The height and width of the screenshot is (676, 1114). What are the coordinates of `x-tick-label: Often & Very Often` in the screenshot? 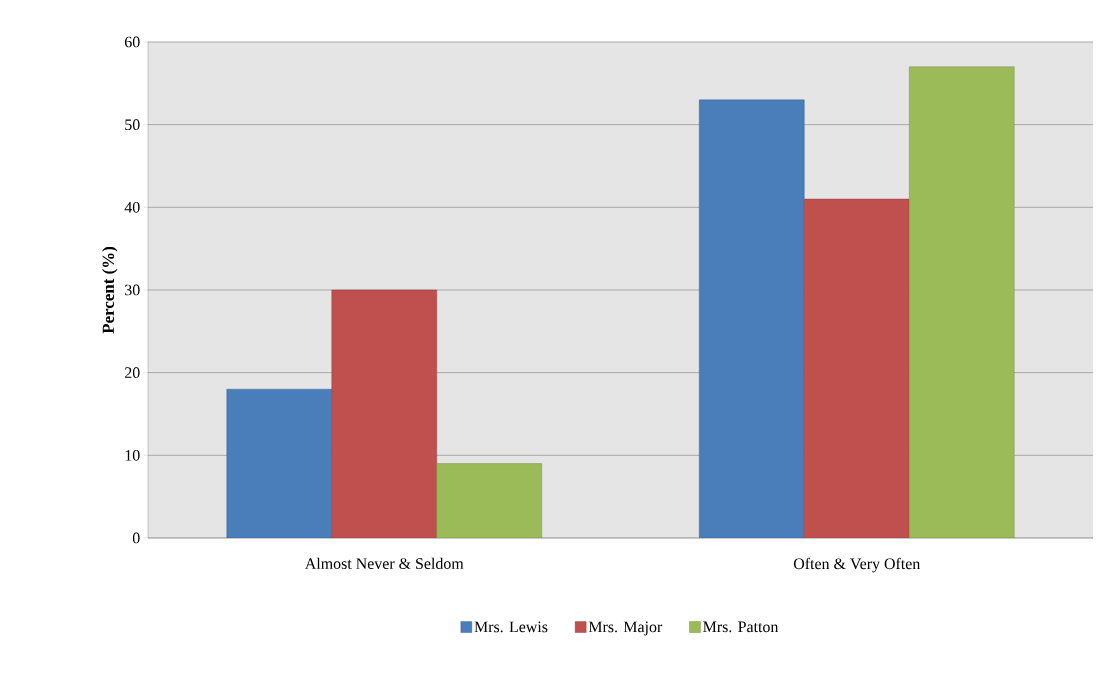 It's located at (857, 565).